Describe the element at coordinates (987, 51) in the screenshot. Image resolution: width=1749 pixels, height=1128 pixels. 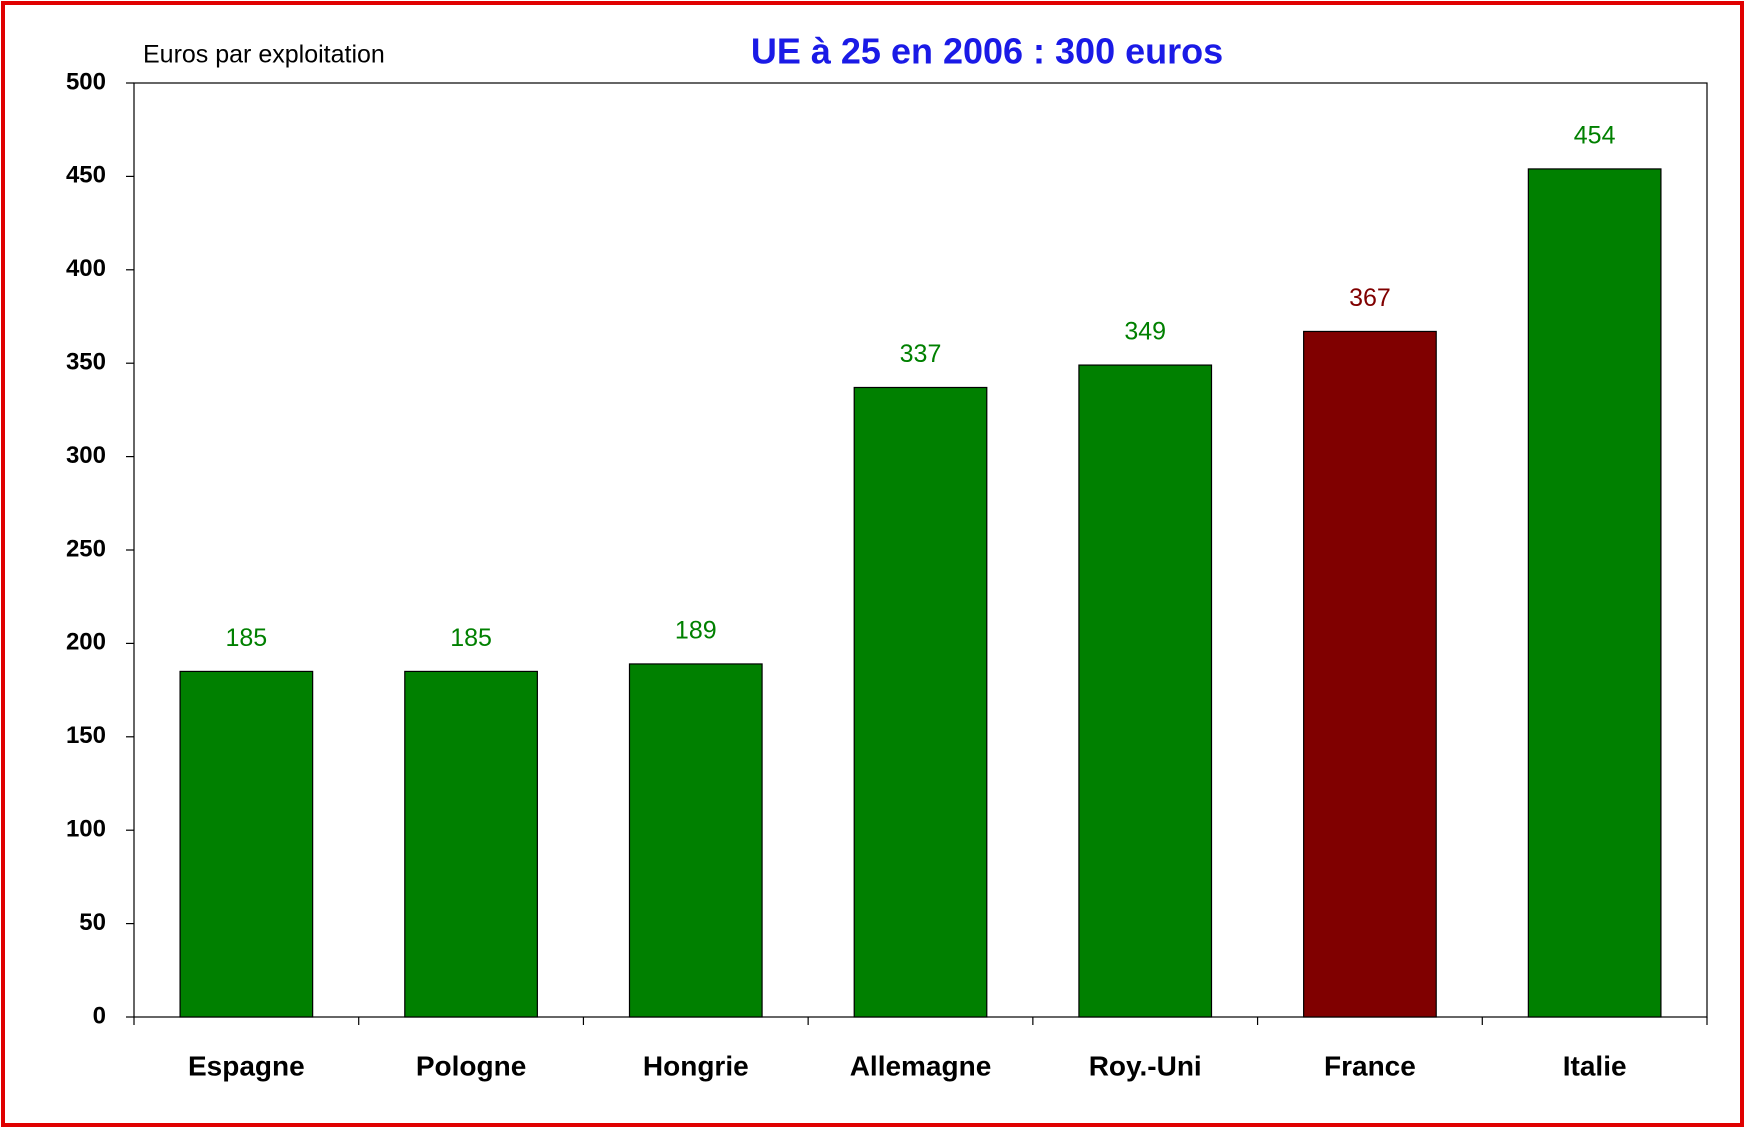
I see `chart-title: UE à 25 en 2006 : 300 euros` at that location.